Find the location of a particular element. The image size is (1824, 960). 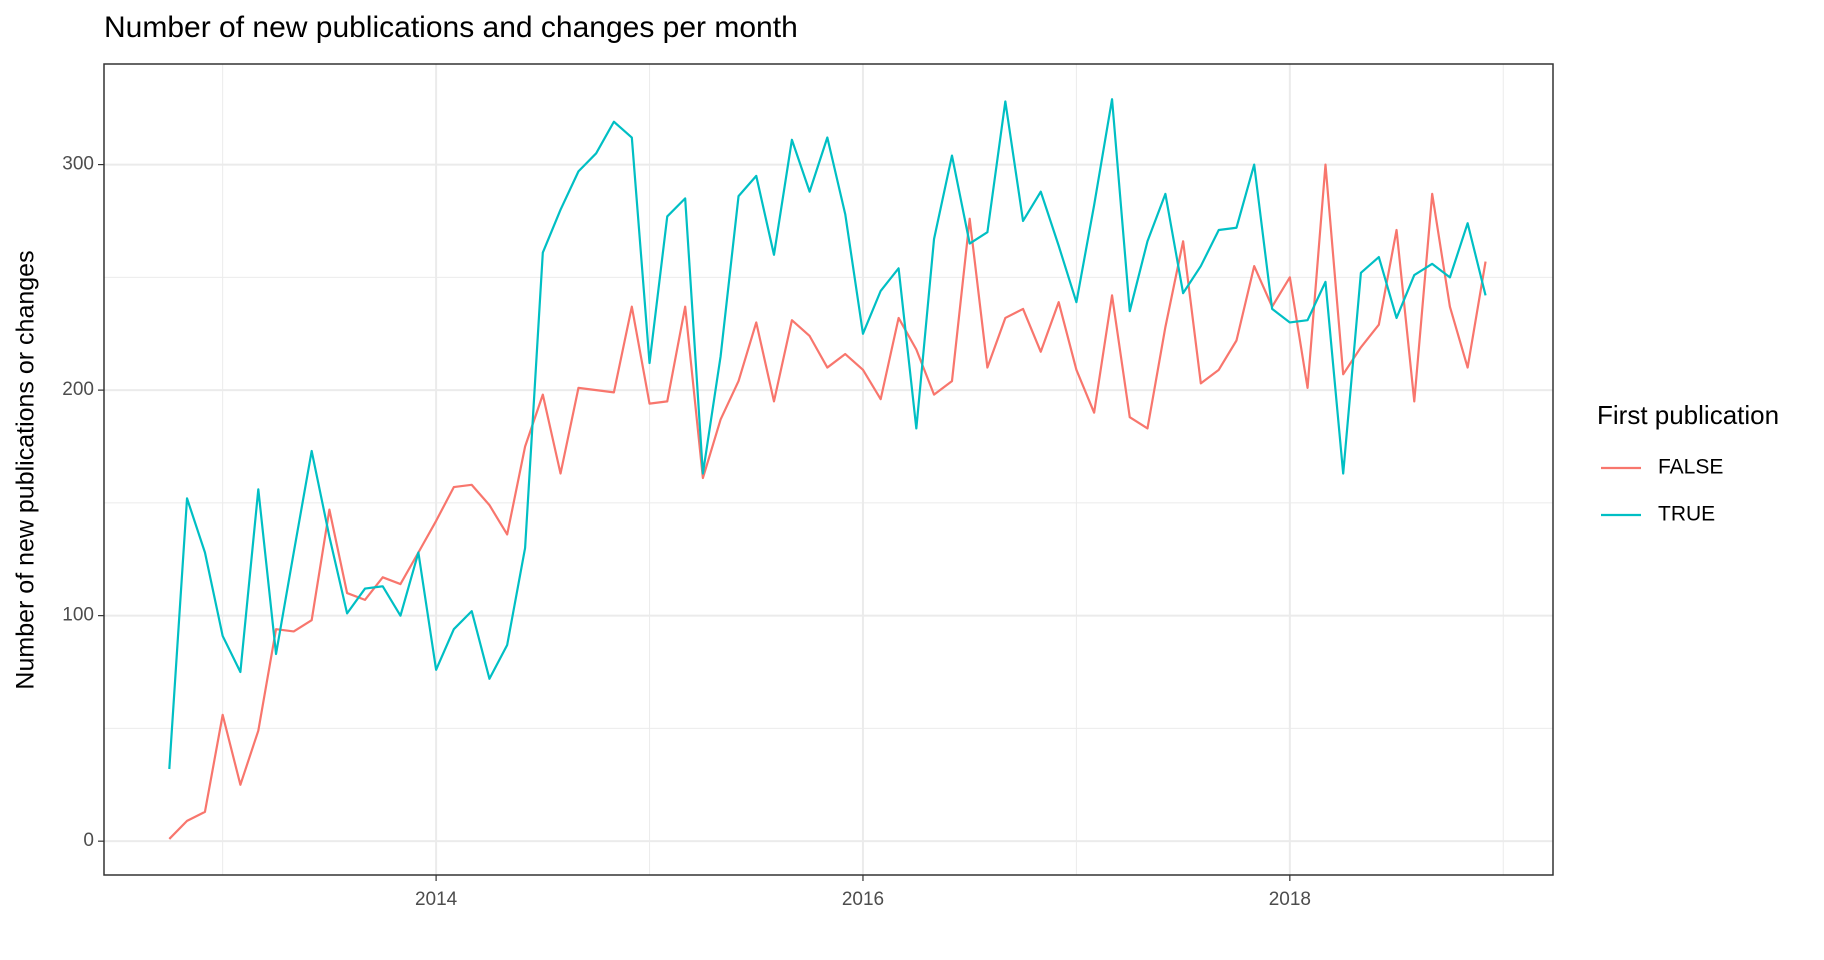

y-tick-label: 200 is located at coordinates (78, 389).